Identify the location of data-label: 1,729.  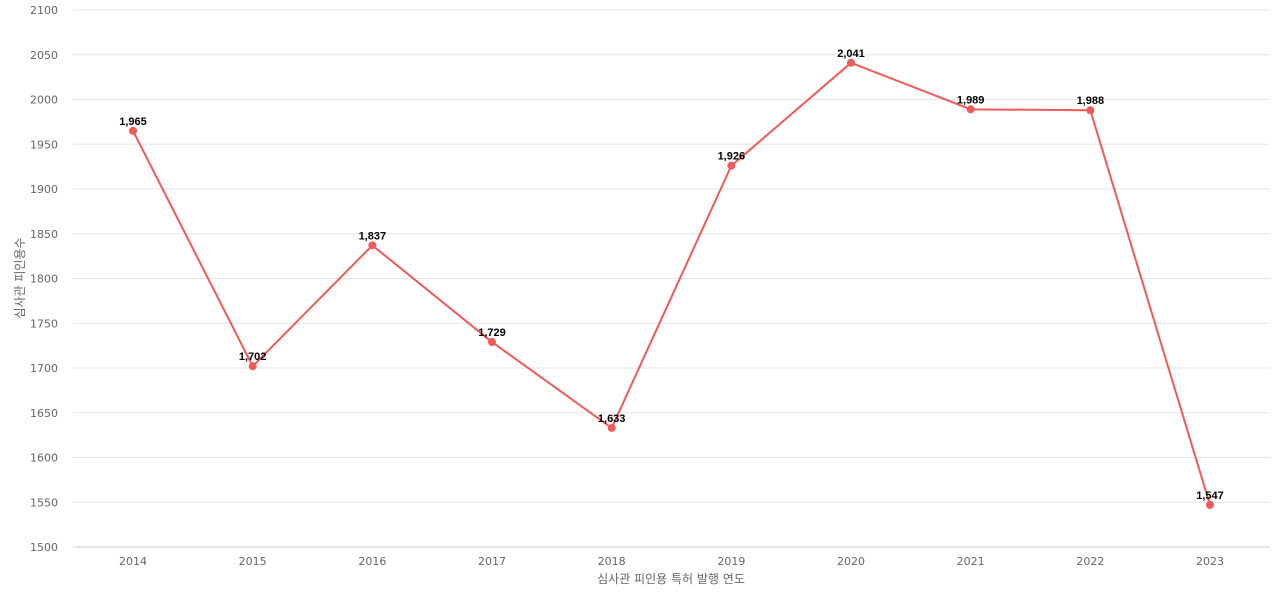
(492, 333).